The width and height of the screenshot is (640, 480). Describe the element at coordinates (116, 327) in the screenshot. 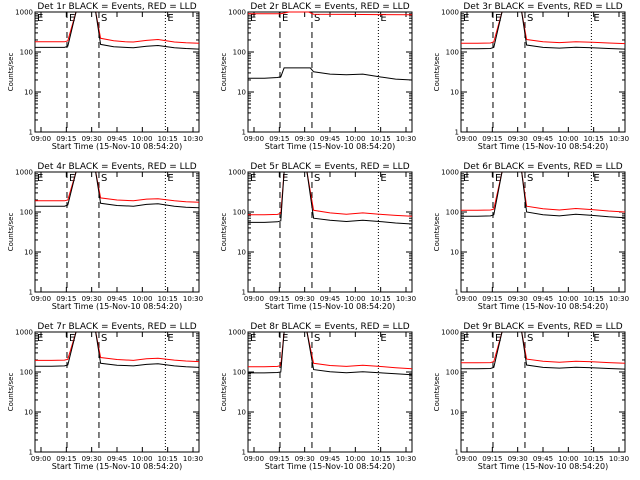

I see `panel-title: Det 7r BLACK = Events, RED = LLD` at that location.